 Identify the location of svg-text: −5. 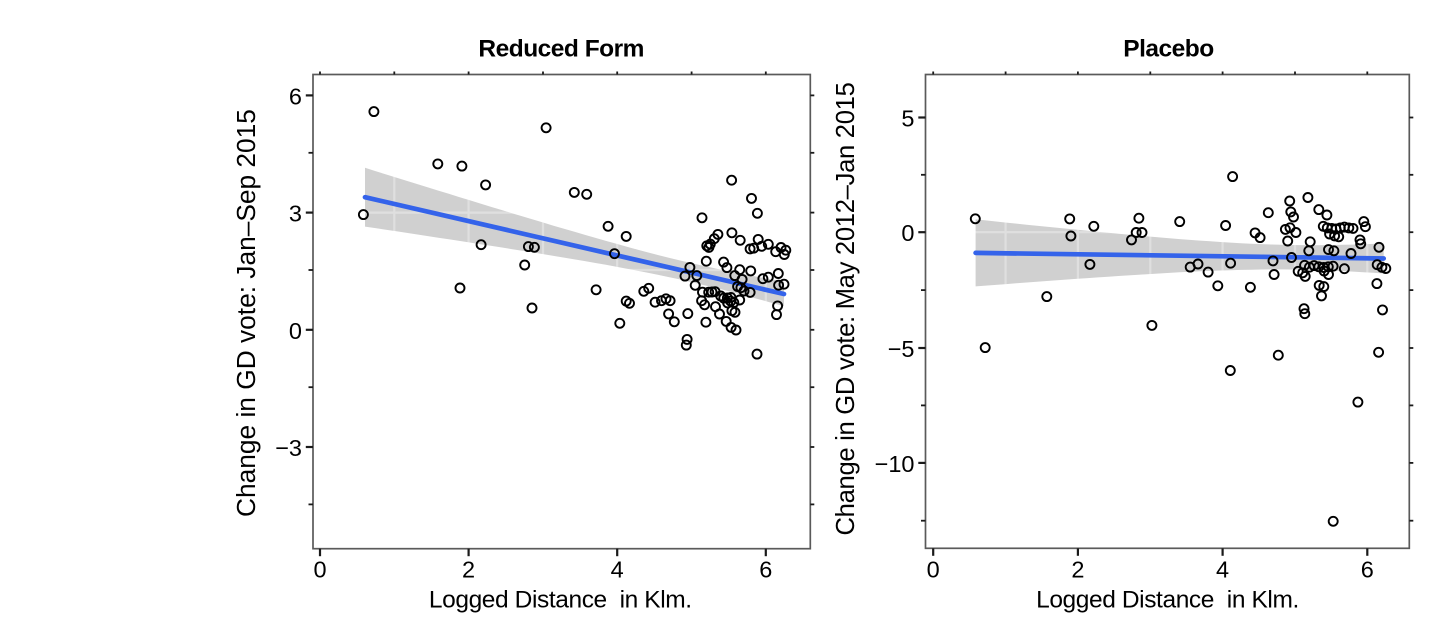
(901, 349).